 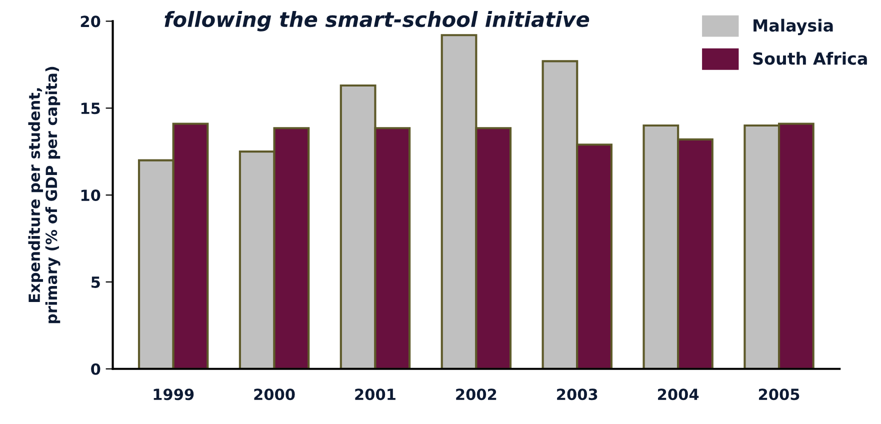 I want to click on x-tick-label: 2003, so click(x=577, y=394).